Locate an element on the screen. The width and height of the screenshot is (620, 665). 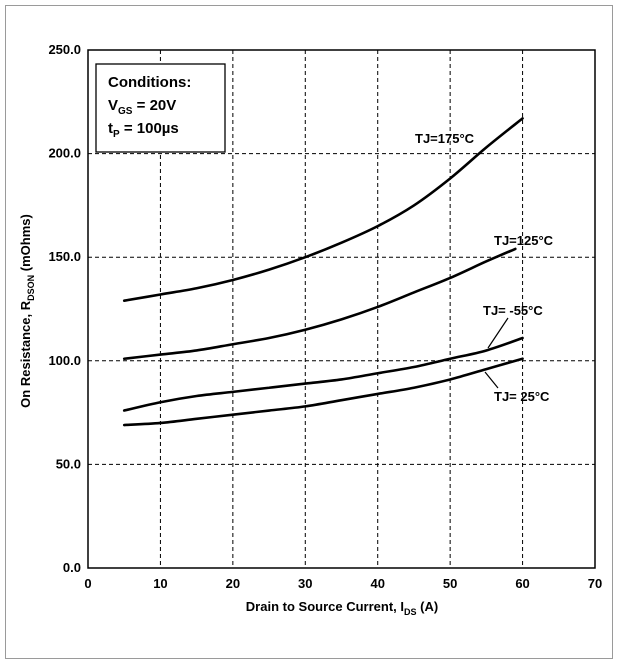
conditions-title: Conditions: is located at coordinates (149, 82).